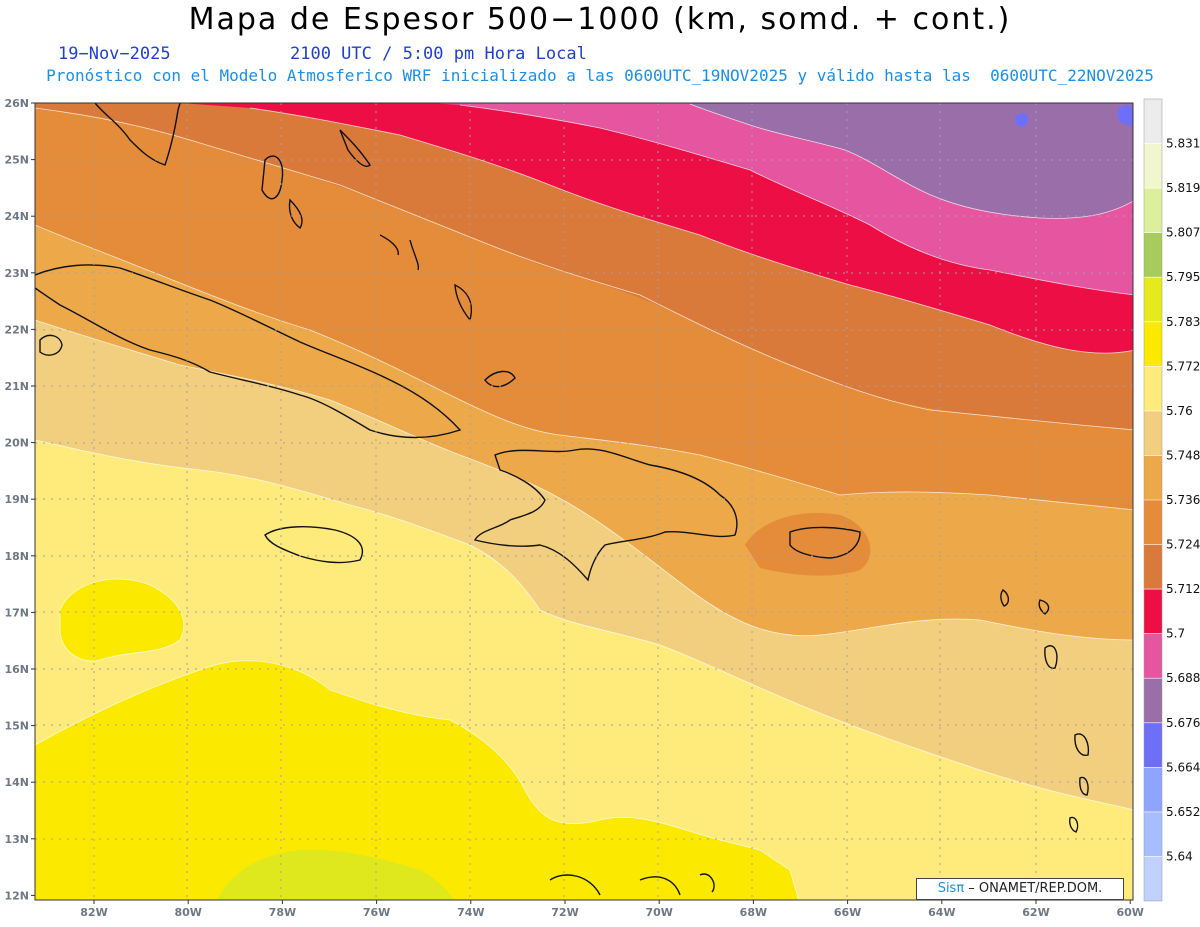  Describe the element at coordinates (1183, 455) in the screenshot. I see `legend-label: 5.748` at that location.